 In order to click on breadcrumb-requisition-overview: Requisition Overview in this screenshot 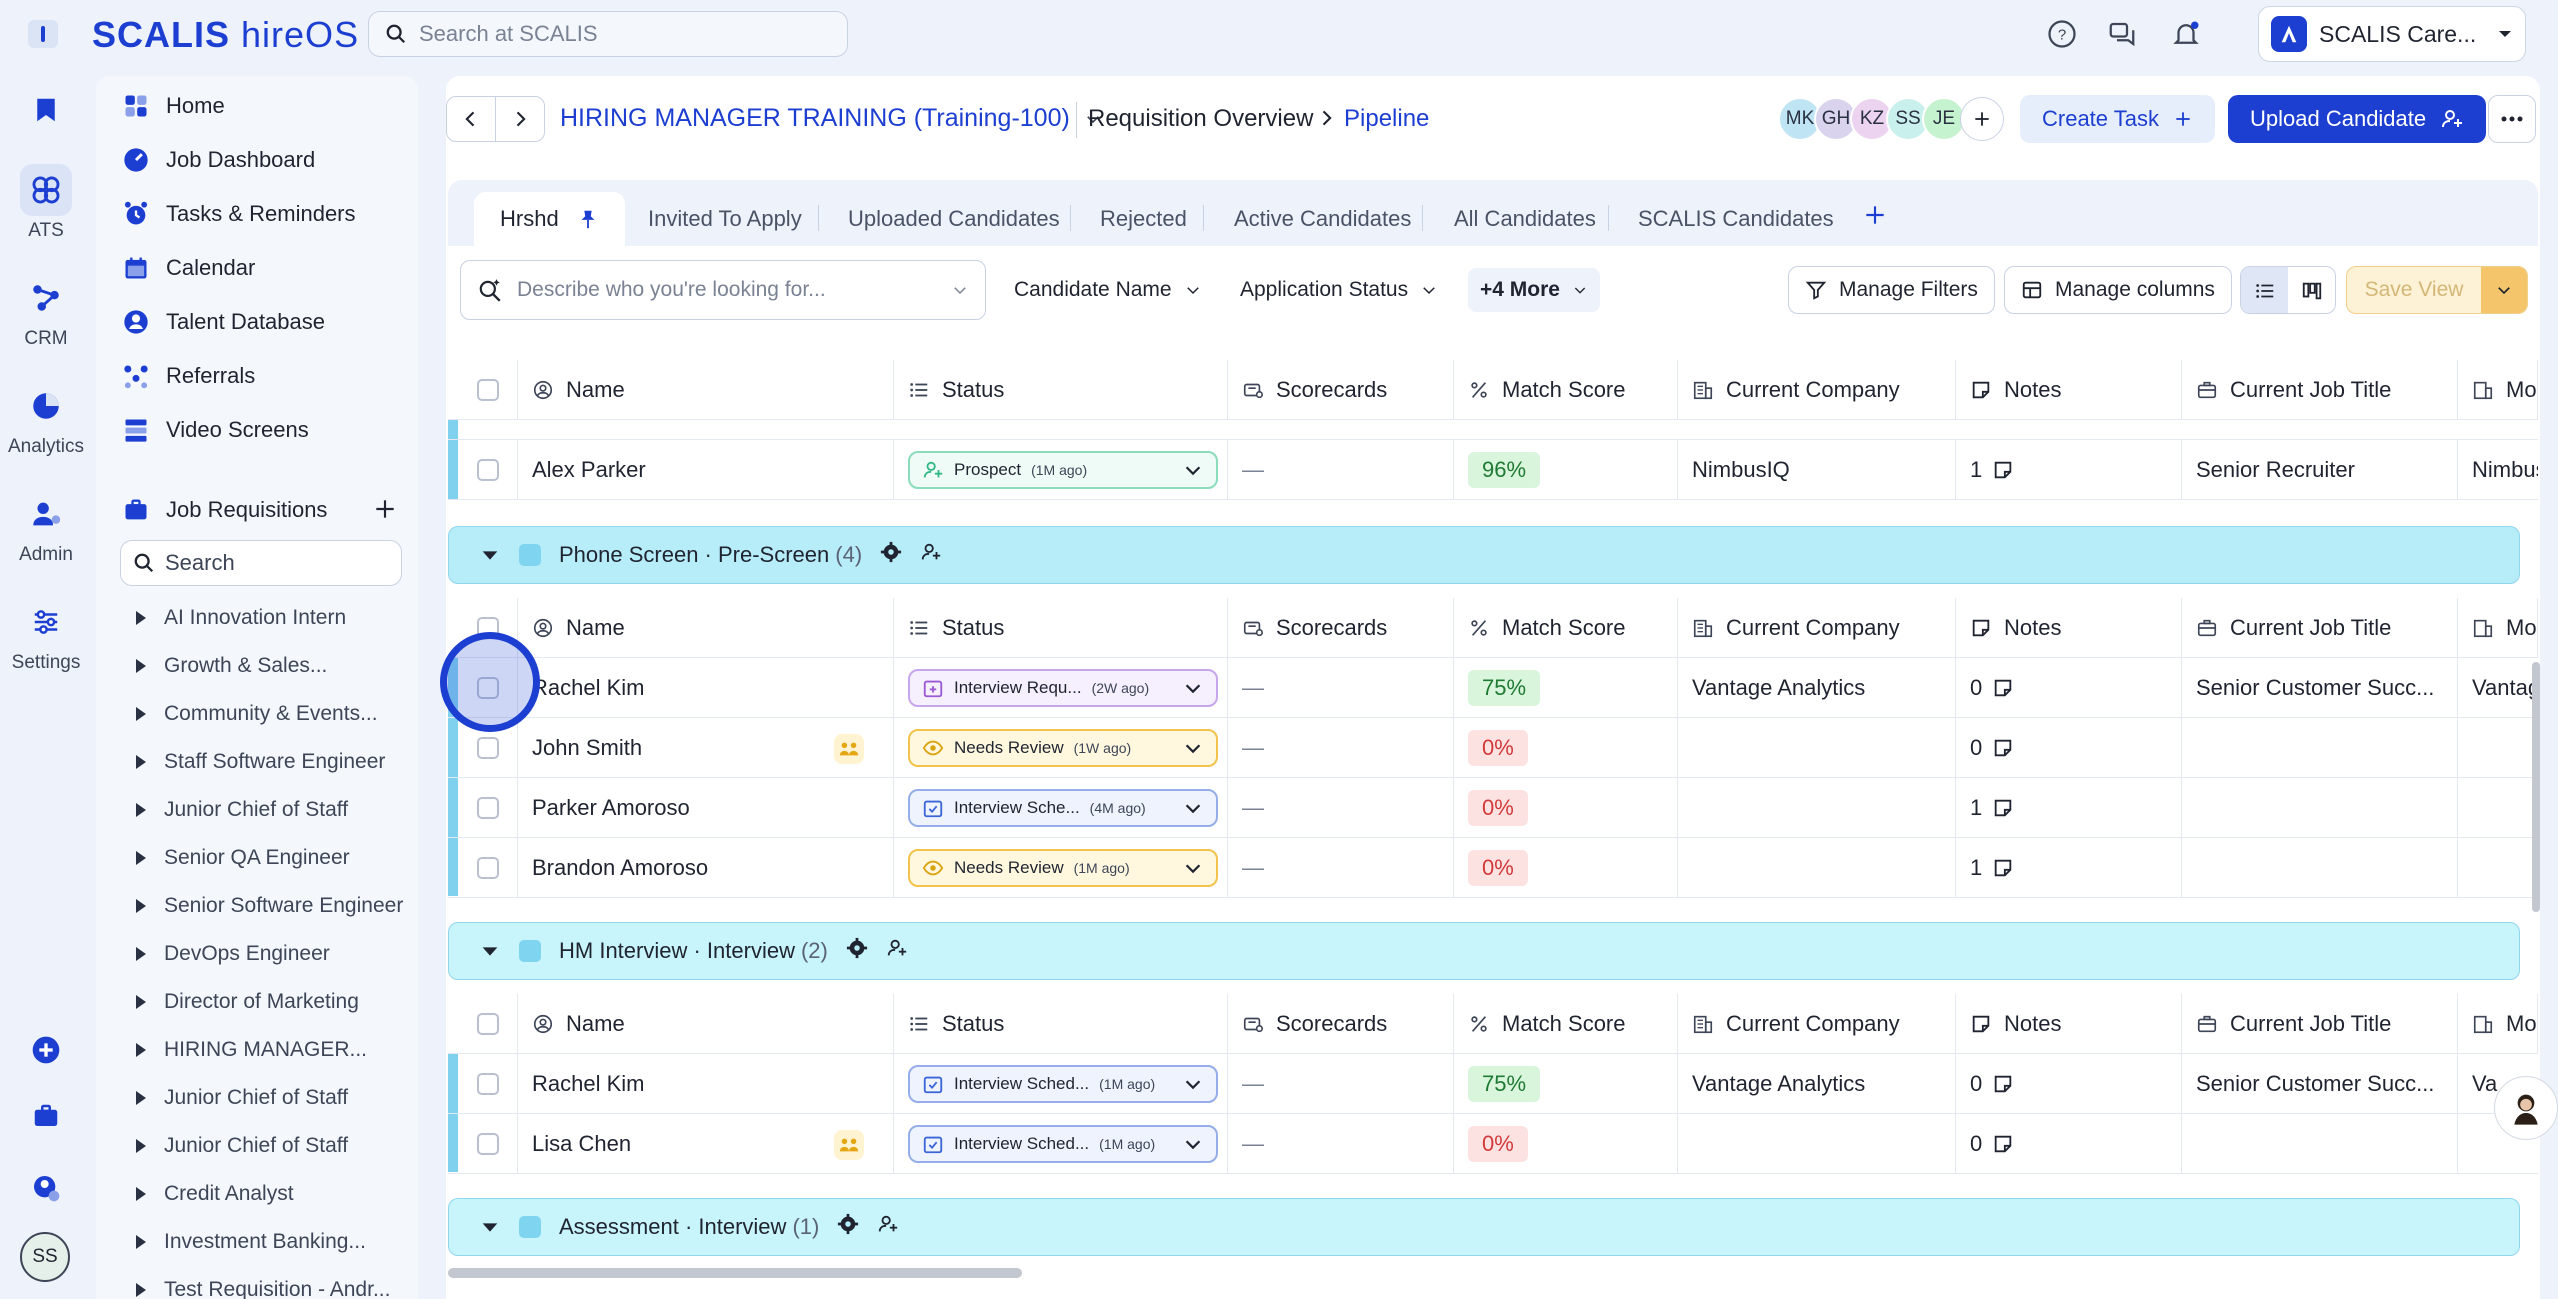, I will do `click(1201, 118)`.